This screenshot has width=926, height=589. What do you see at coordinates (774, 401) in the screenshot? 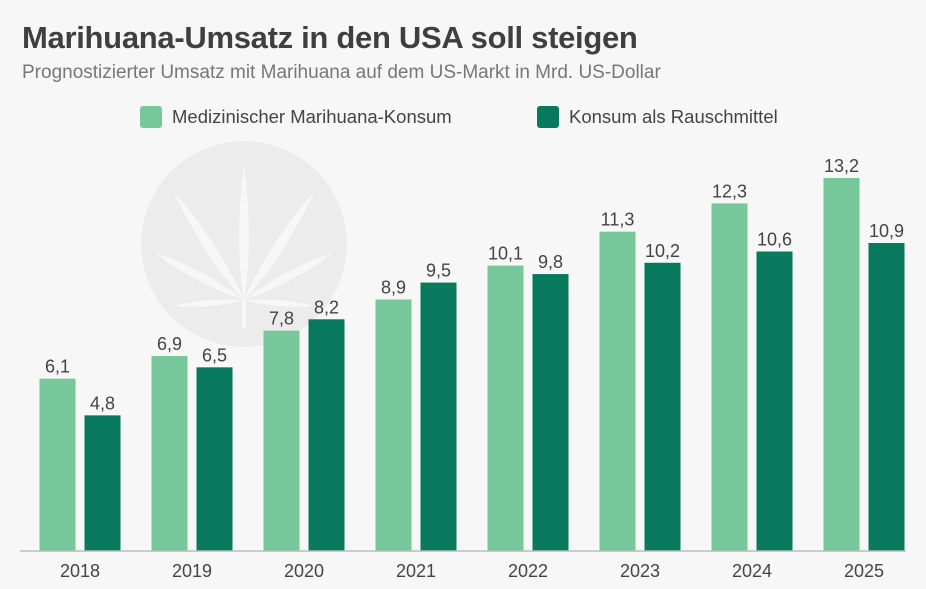
I see `bar-recreational-2024` at bounding box center [774, 401].